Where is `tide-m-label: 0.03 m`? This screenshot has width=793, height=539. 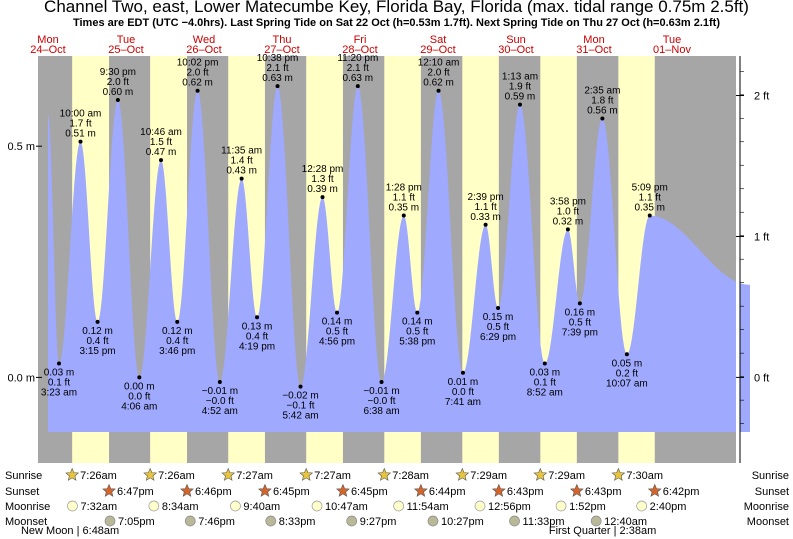
tide-m-label: 0.03 m is located at coordinates (59, 373).